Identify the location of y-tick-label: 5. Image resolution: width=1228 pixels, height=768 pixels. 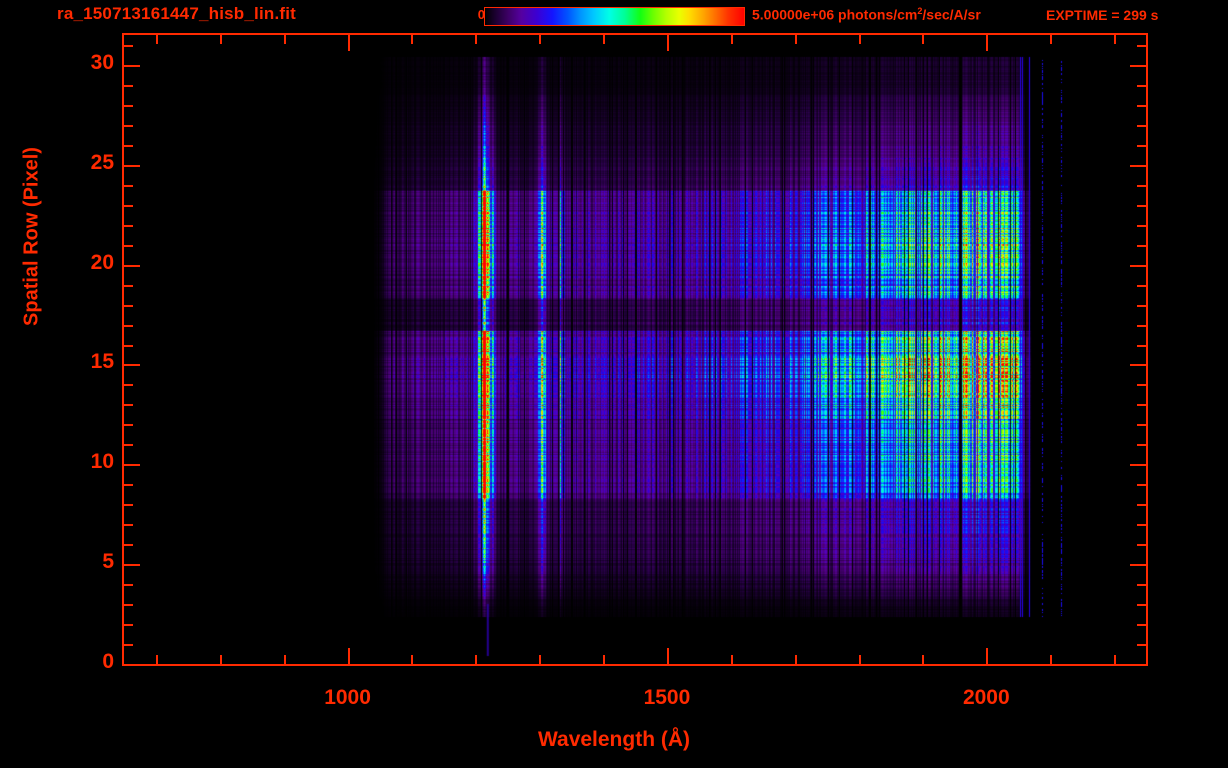
(108, 562).